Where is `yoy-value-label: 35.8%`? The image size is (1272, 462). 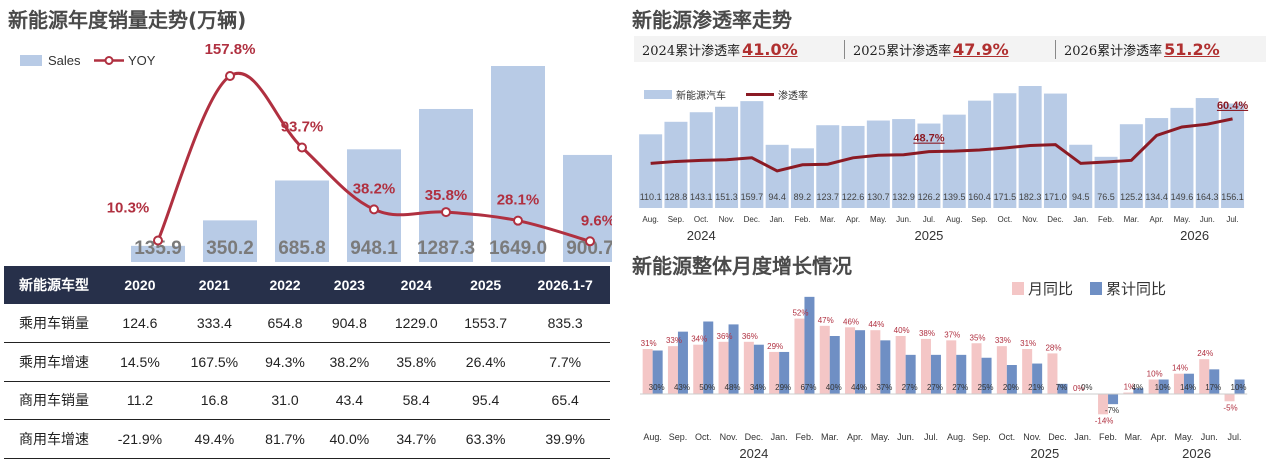
yoy-value-label: 35.8% is located at coordinates (446, 195).